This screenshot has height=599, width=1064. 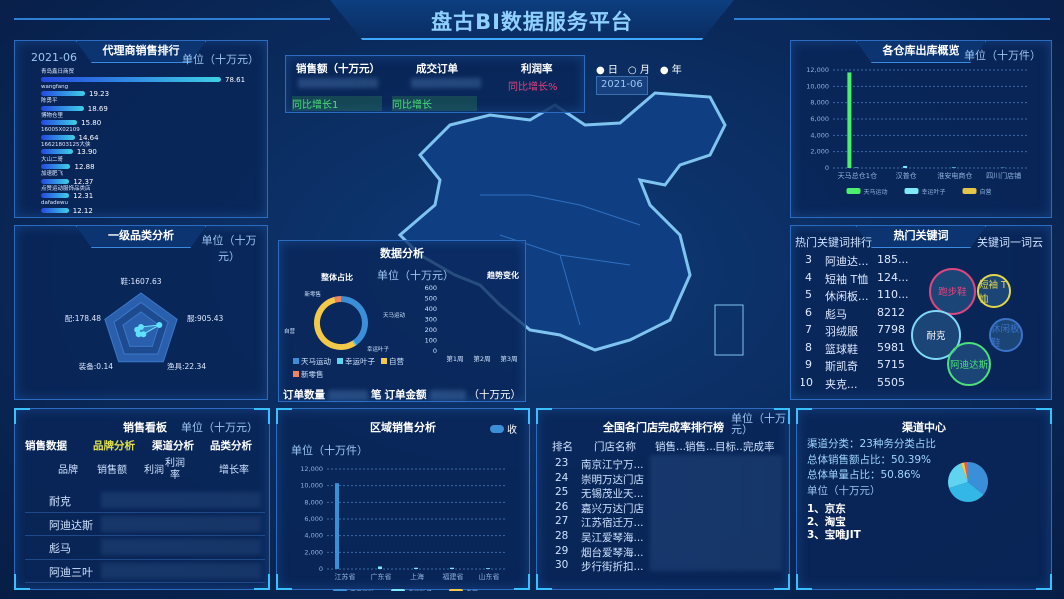 I want to click on tab-brand-analysis: 品牌分析, so click(x=114, y=446).